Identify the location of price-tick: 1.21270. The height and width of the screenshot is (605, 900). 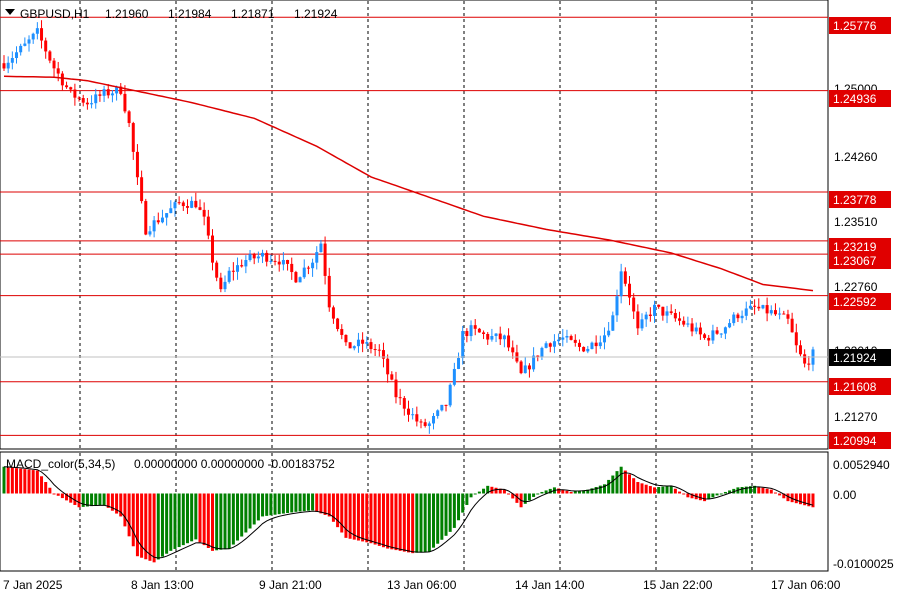
(856, 417).